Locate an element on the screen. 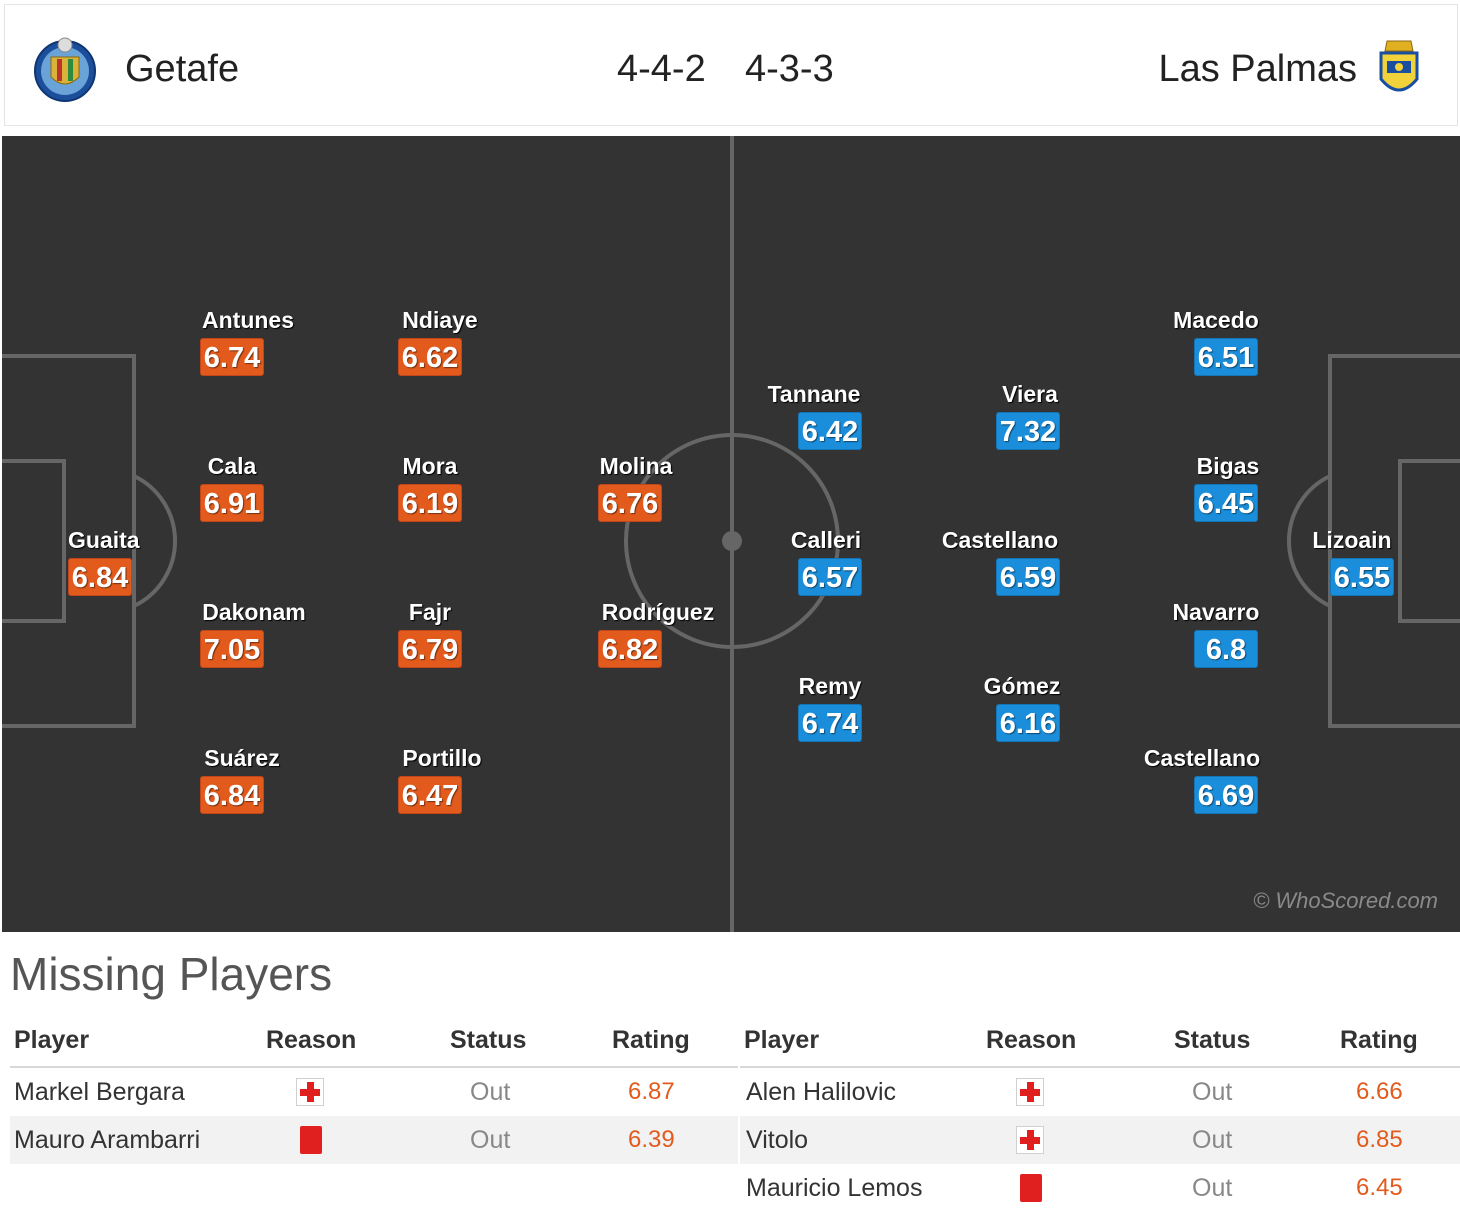 The height and width of the screenshot is (1224, 1460). player-rating: 6.74 is located at coordinates (830, 723).